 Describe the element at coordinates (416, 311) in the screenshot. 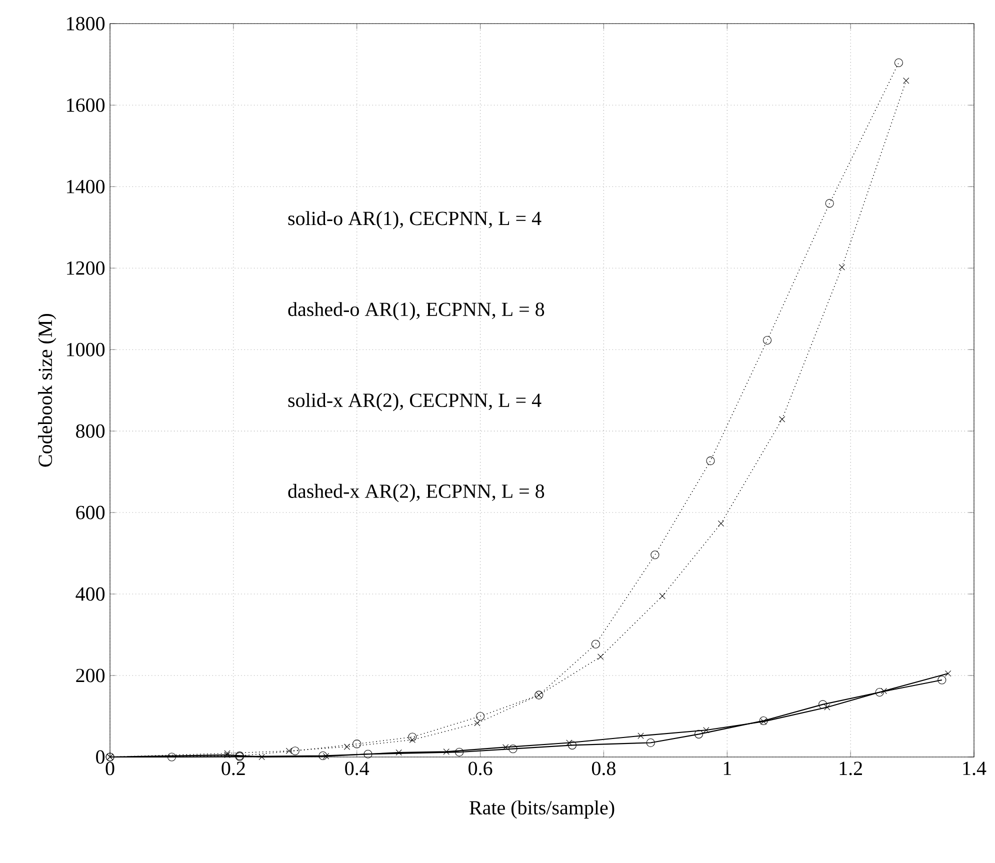

I see `annotation: dashed-o AR(1), ECPNN, L = 8` at that location.